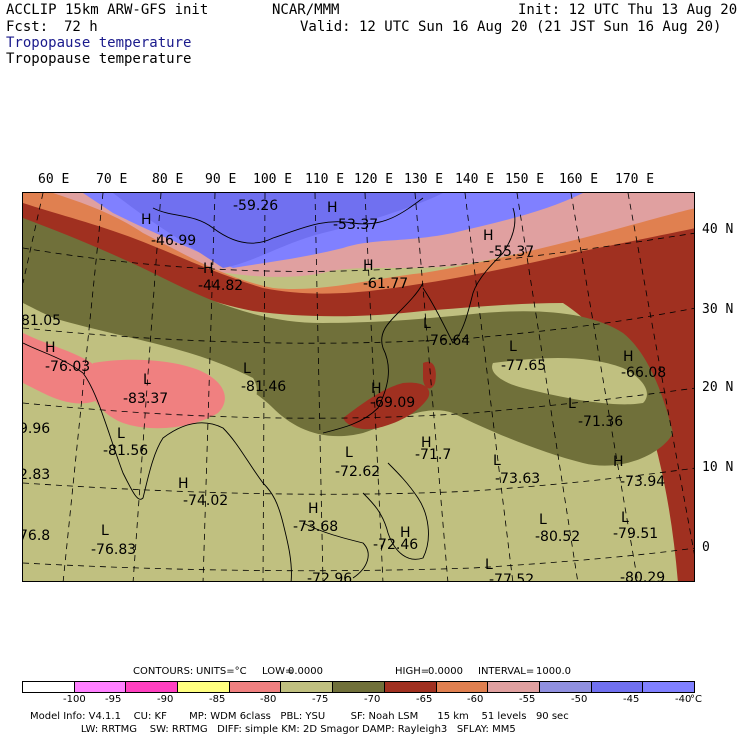  Describe the element at coordinates (67, 367) in the screenshot. I see `high-value: -76.03` at that location.